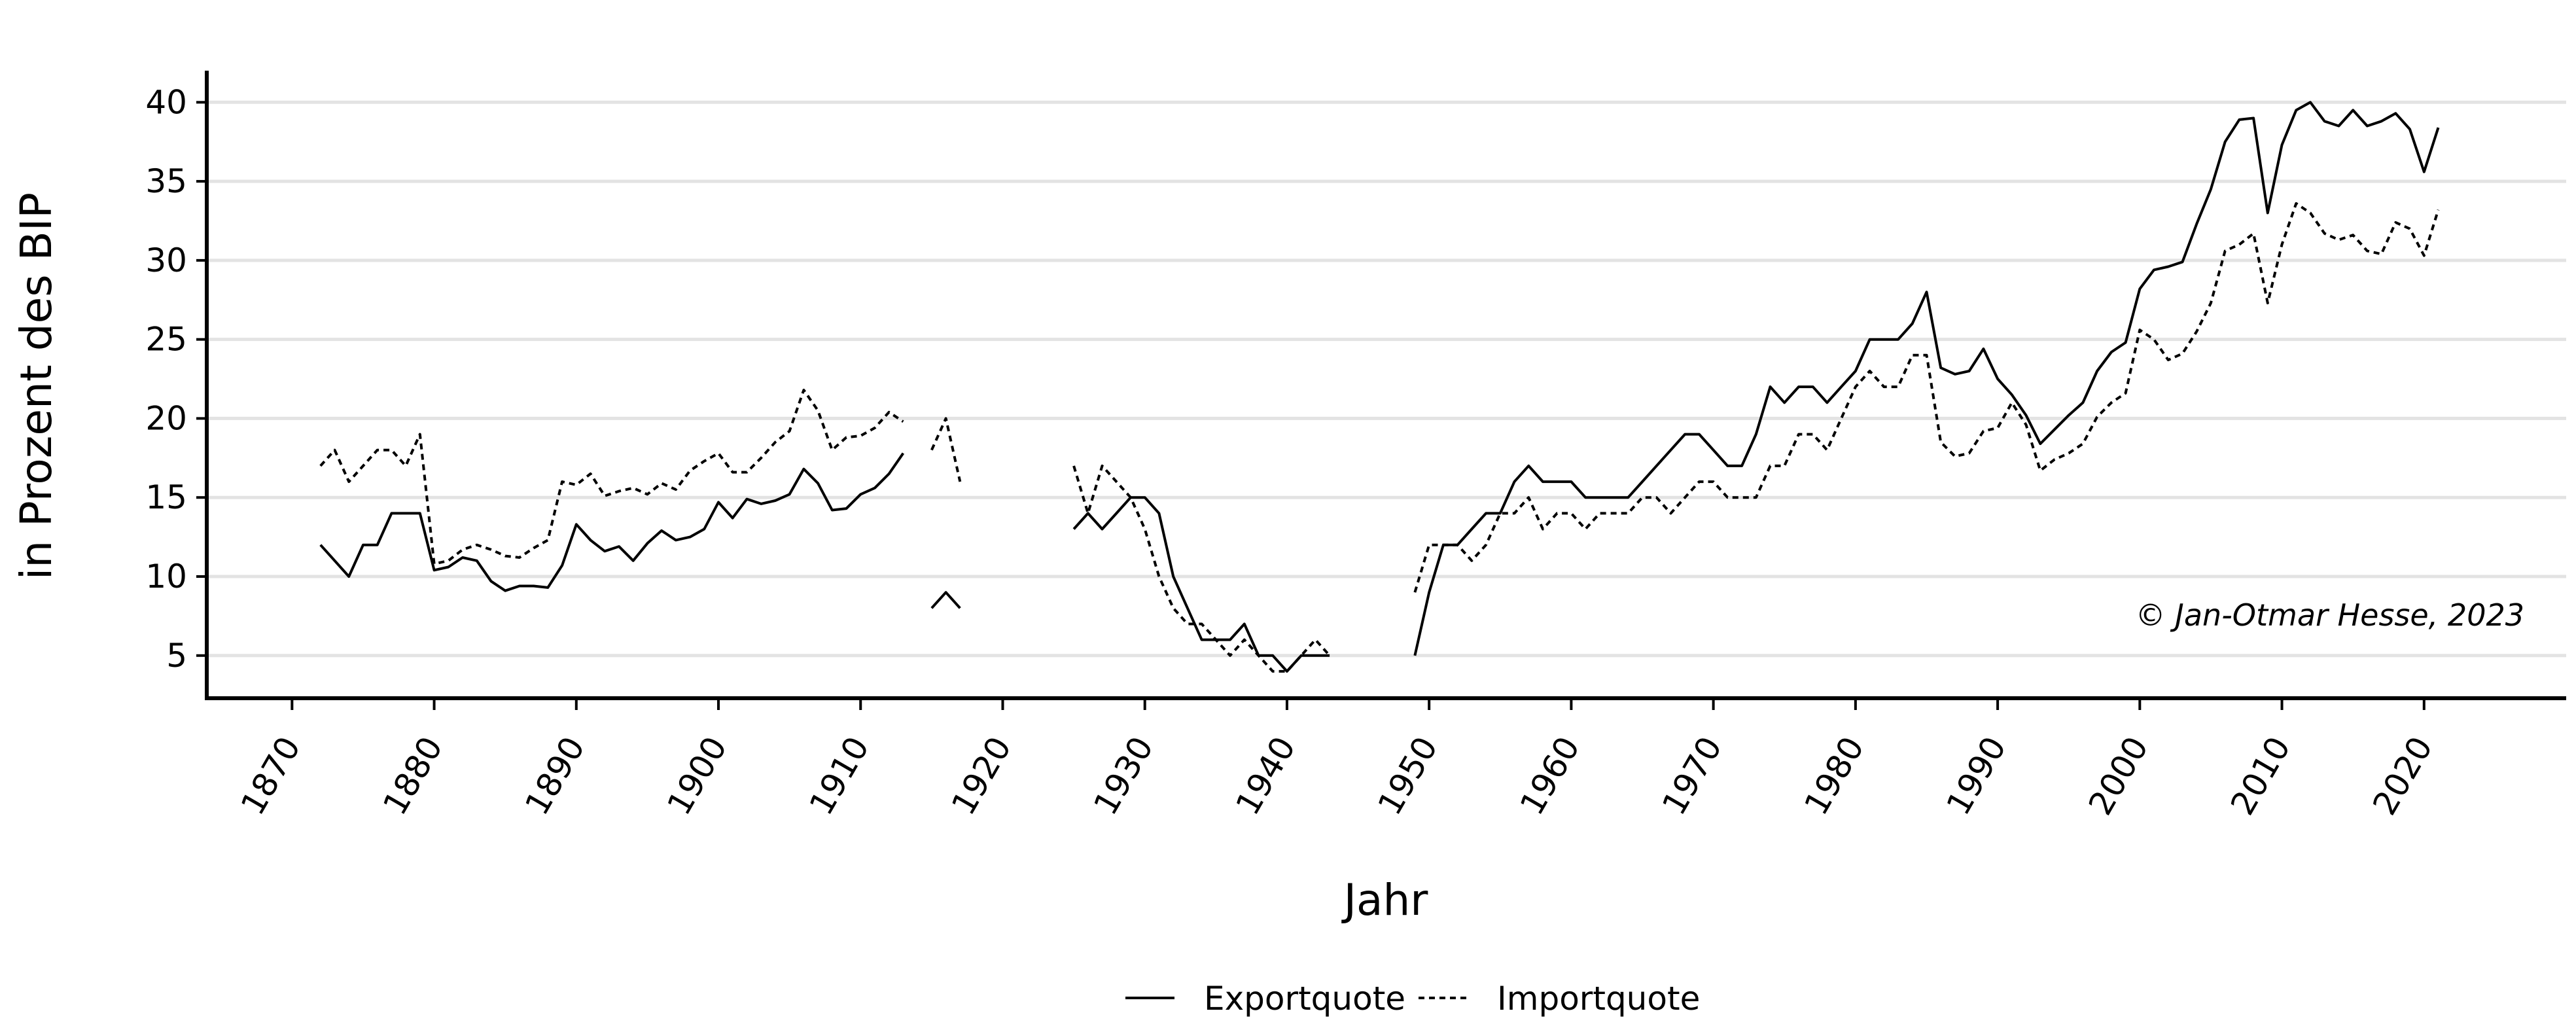 This screenshot has width=2576, height=1030. What do you see at coordinates (1265, 776) in the screenshot?
I see `x-tick-label-1940: 1940` at bounding box center [1265, 776].